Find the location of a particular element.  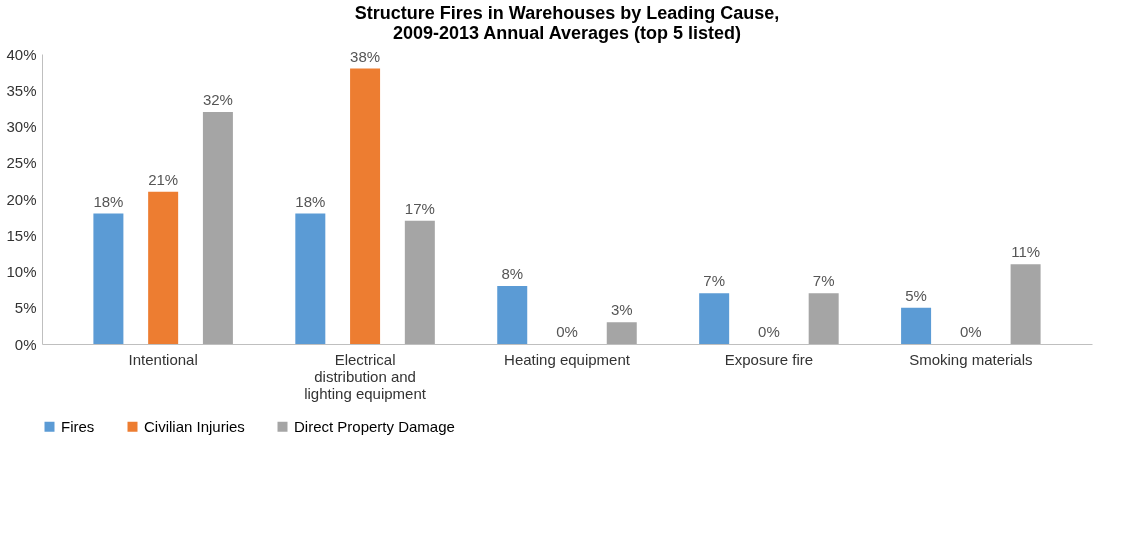

y-tick-label: 40% is located at coordinates (21, 54).